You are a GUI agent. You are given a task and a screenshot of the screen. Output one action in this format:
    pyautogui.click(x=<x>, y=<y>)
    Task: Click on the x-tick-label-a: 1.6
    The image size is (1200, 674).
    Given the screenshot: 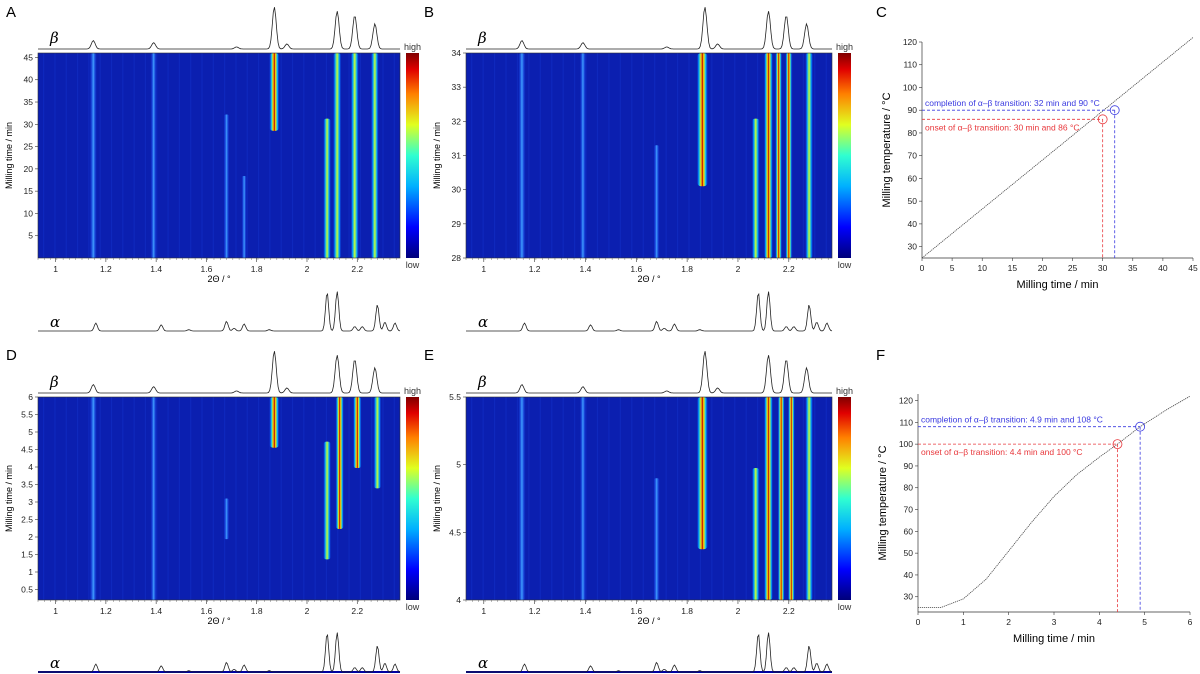 What is the action you would take?
    pyautogui.click(x=207, y=269)
    